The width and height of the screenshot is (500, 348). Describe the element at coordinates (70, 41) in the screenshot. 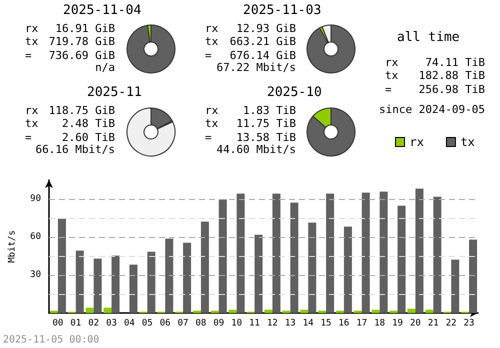

I see `text: tx 719.78 GiB` at that location.